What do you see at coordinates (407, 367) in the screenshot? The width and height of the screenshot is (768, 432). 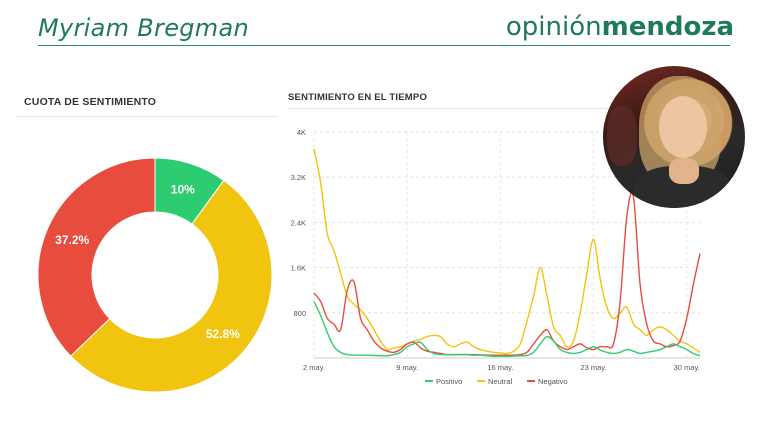 I see `x-tick-label: 9 may.` at bounding box center [407, 367].